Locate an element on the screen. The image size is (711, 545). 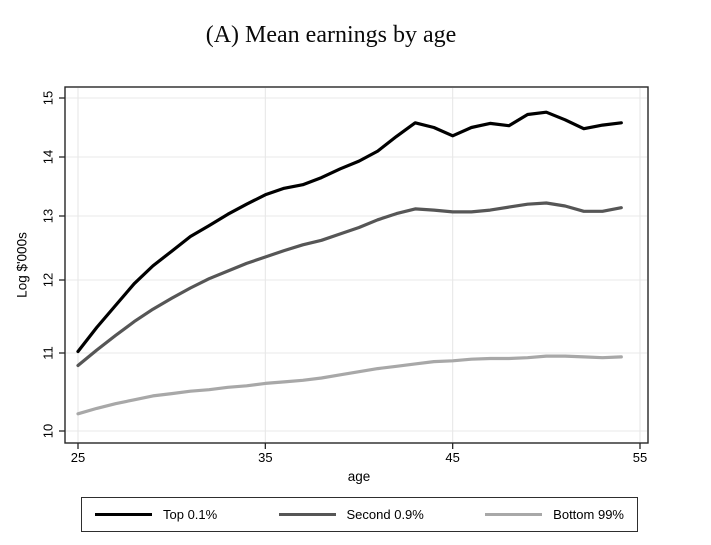
legend-label: Top 0.1% is located at coordinates (190, 514).